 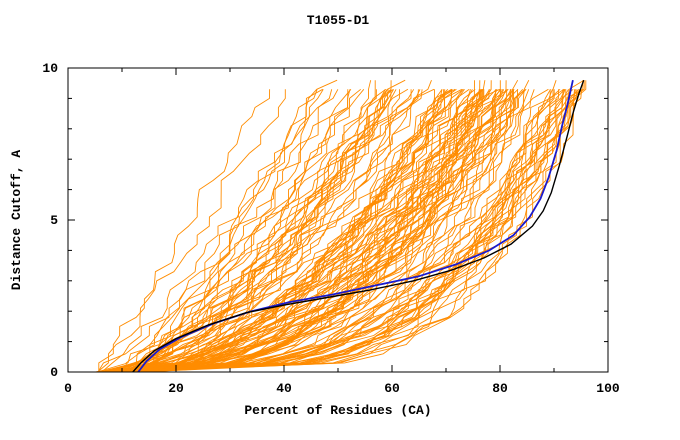 What do you see at coordinates (284, 388) in the screenshot?
I see `x-tick-label: 40` at bounding box center [284, 388].